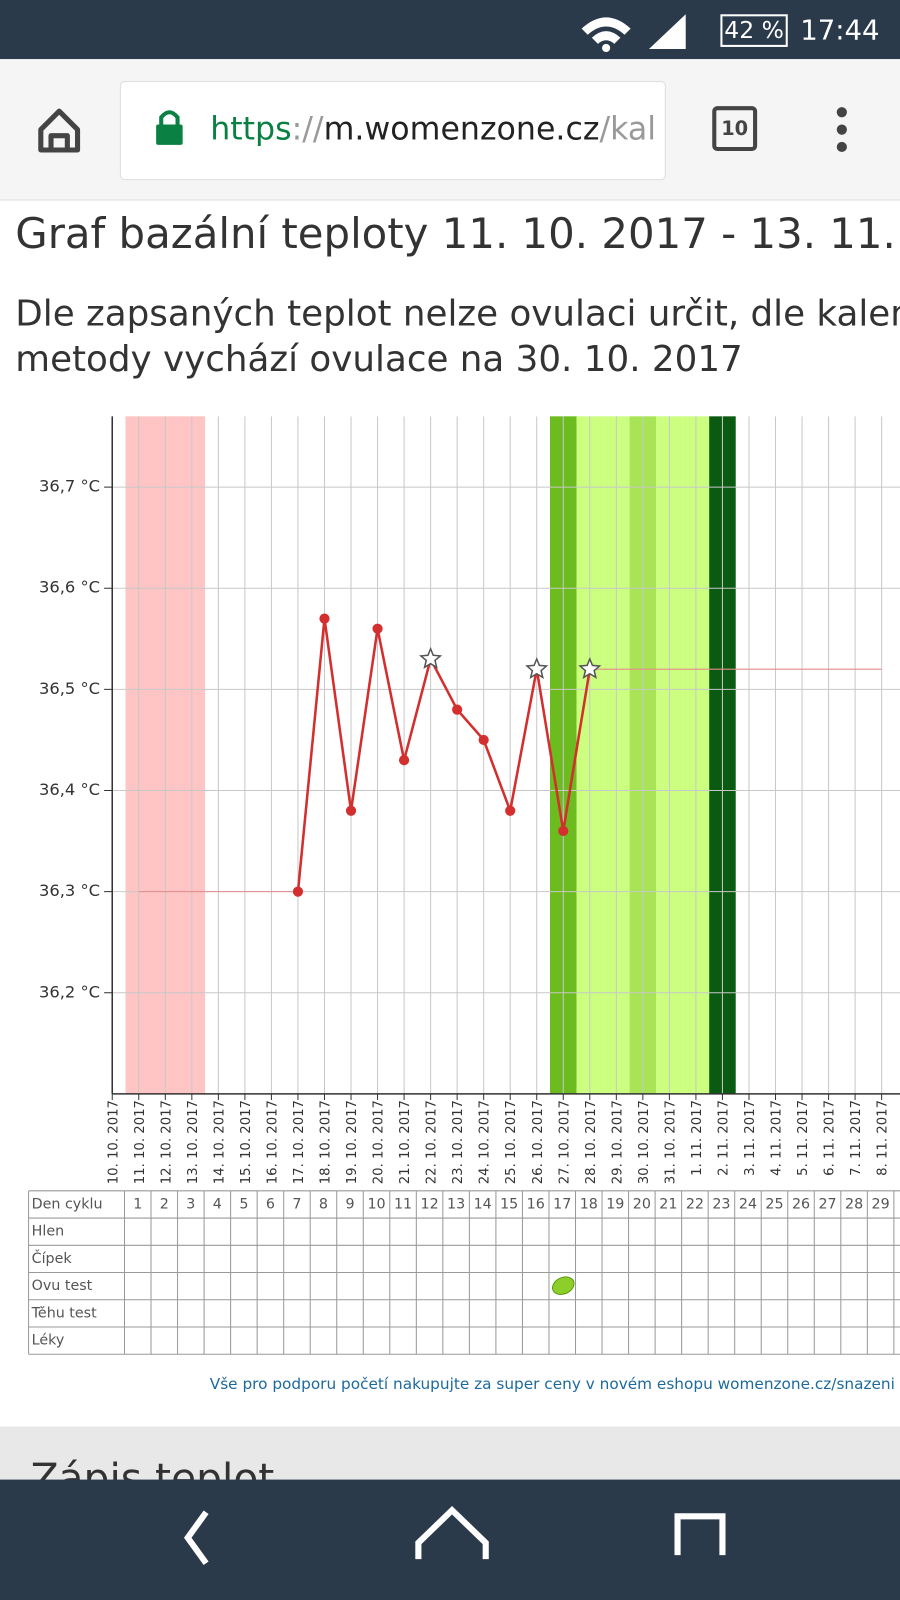 This screenshot has height=1600, width=900. I want to click on nav-bar, so click(450, 1539).